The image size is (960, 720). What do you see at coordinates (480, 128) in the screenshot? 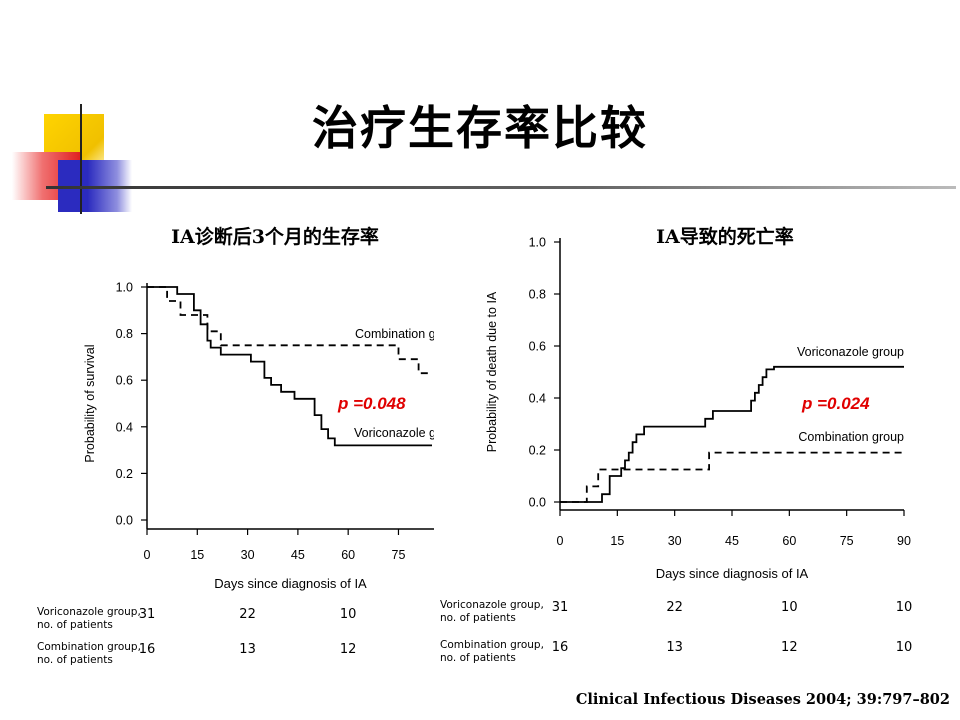
I see `slide-title: 治疗生存率比较` at bounding box center [480, 128].